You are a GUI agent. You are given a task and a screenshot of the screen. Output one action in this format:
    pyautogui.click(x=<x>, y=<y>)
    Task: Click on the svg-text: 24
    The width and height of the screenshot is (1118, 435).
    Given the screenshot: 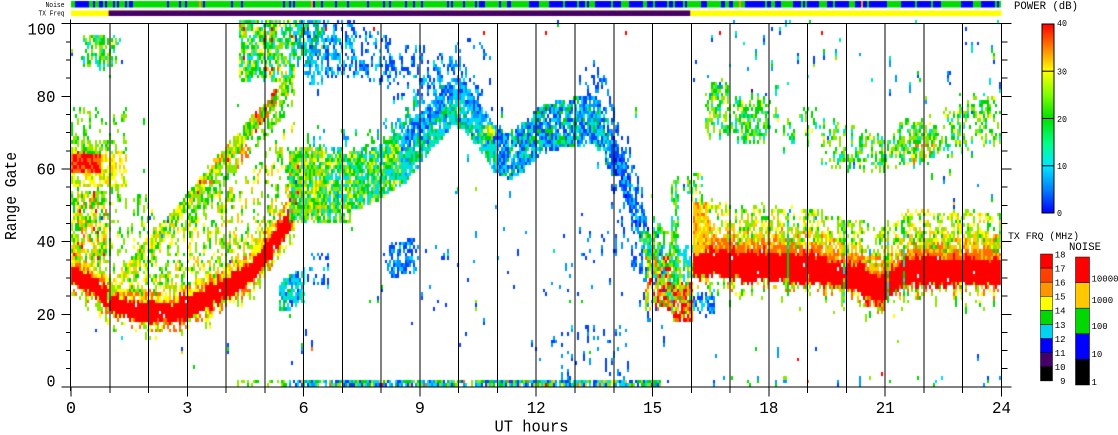 What is the action you would take?
    pyautogui.click(x=1001, y=409)
    